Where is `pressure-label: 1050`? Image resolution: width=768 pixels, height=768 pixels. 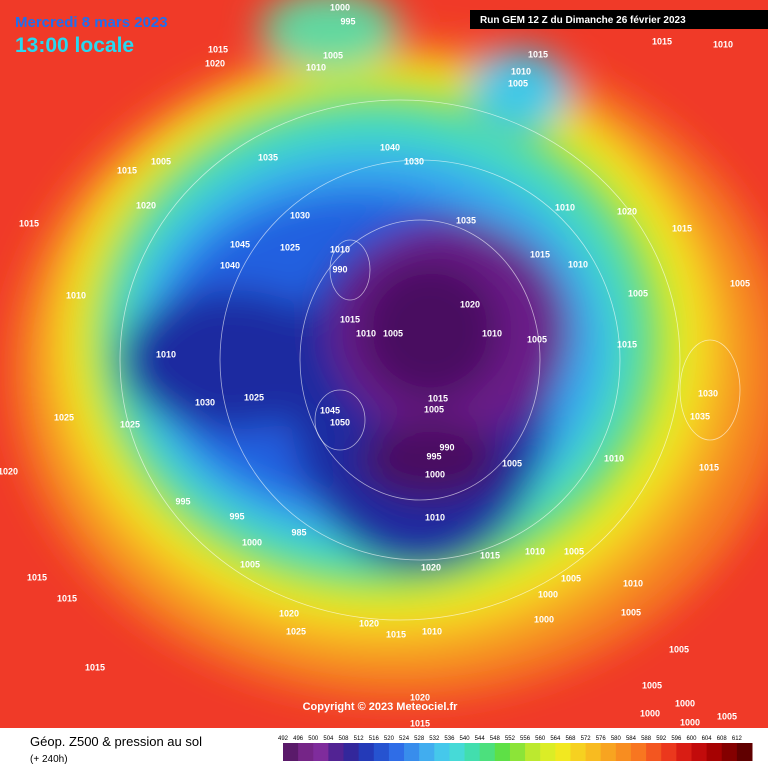
pressure-label: 1050 is located at coordinates (340, 422).